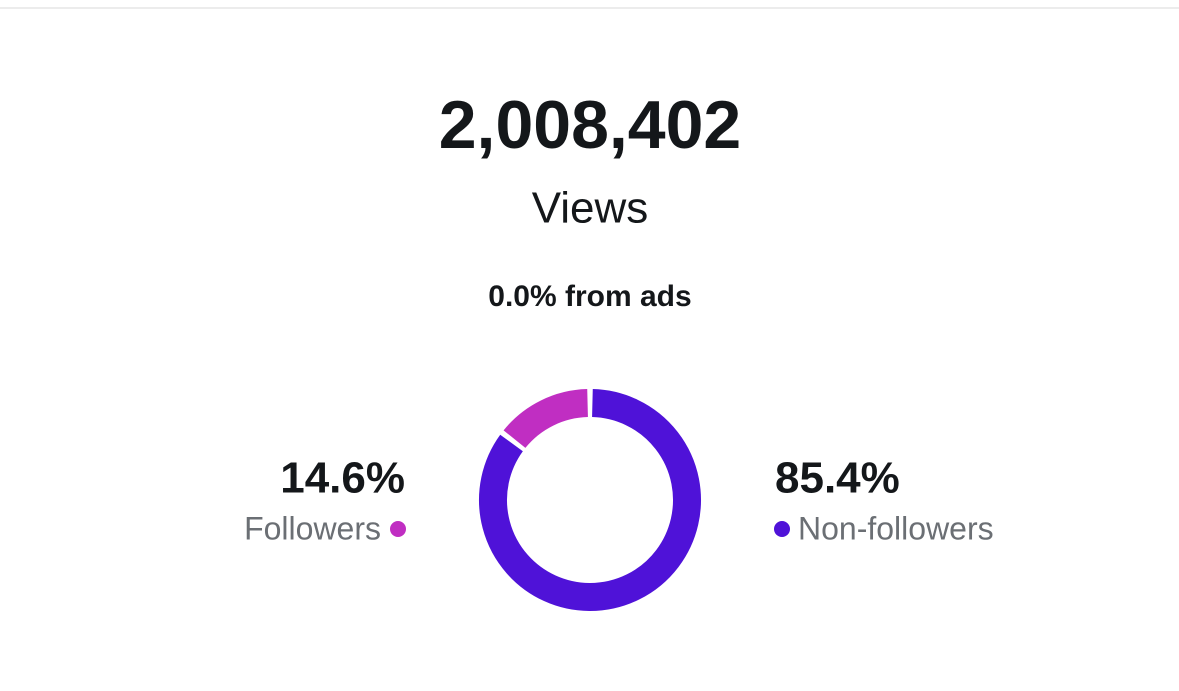 This screenshot has height=691, width=1179. What do you see at coordinates (312, 528) in the screenshot?
I see `legend-label: Followers` at bounding box center [312, 528].